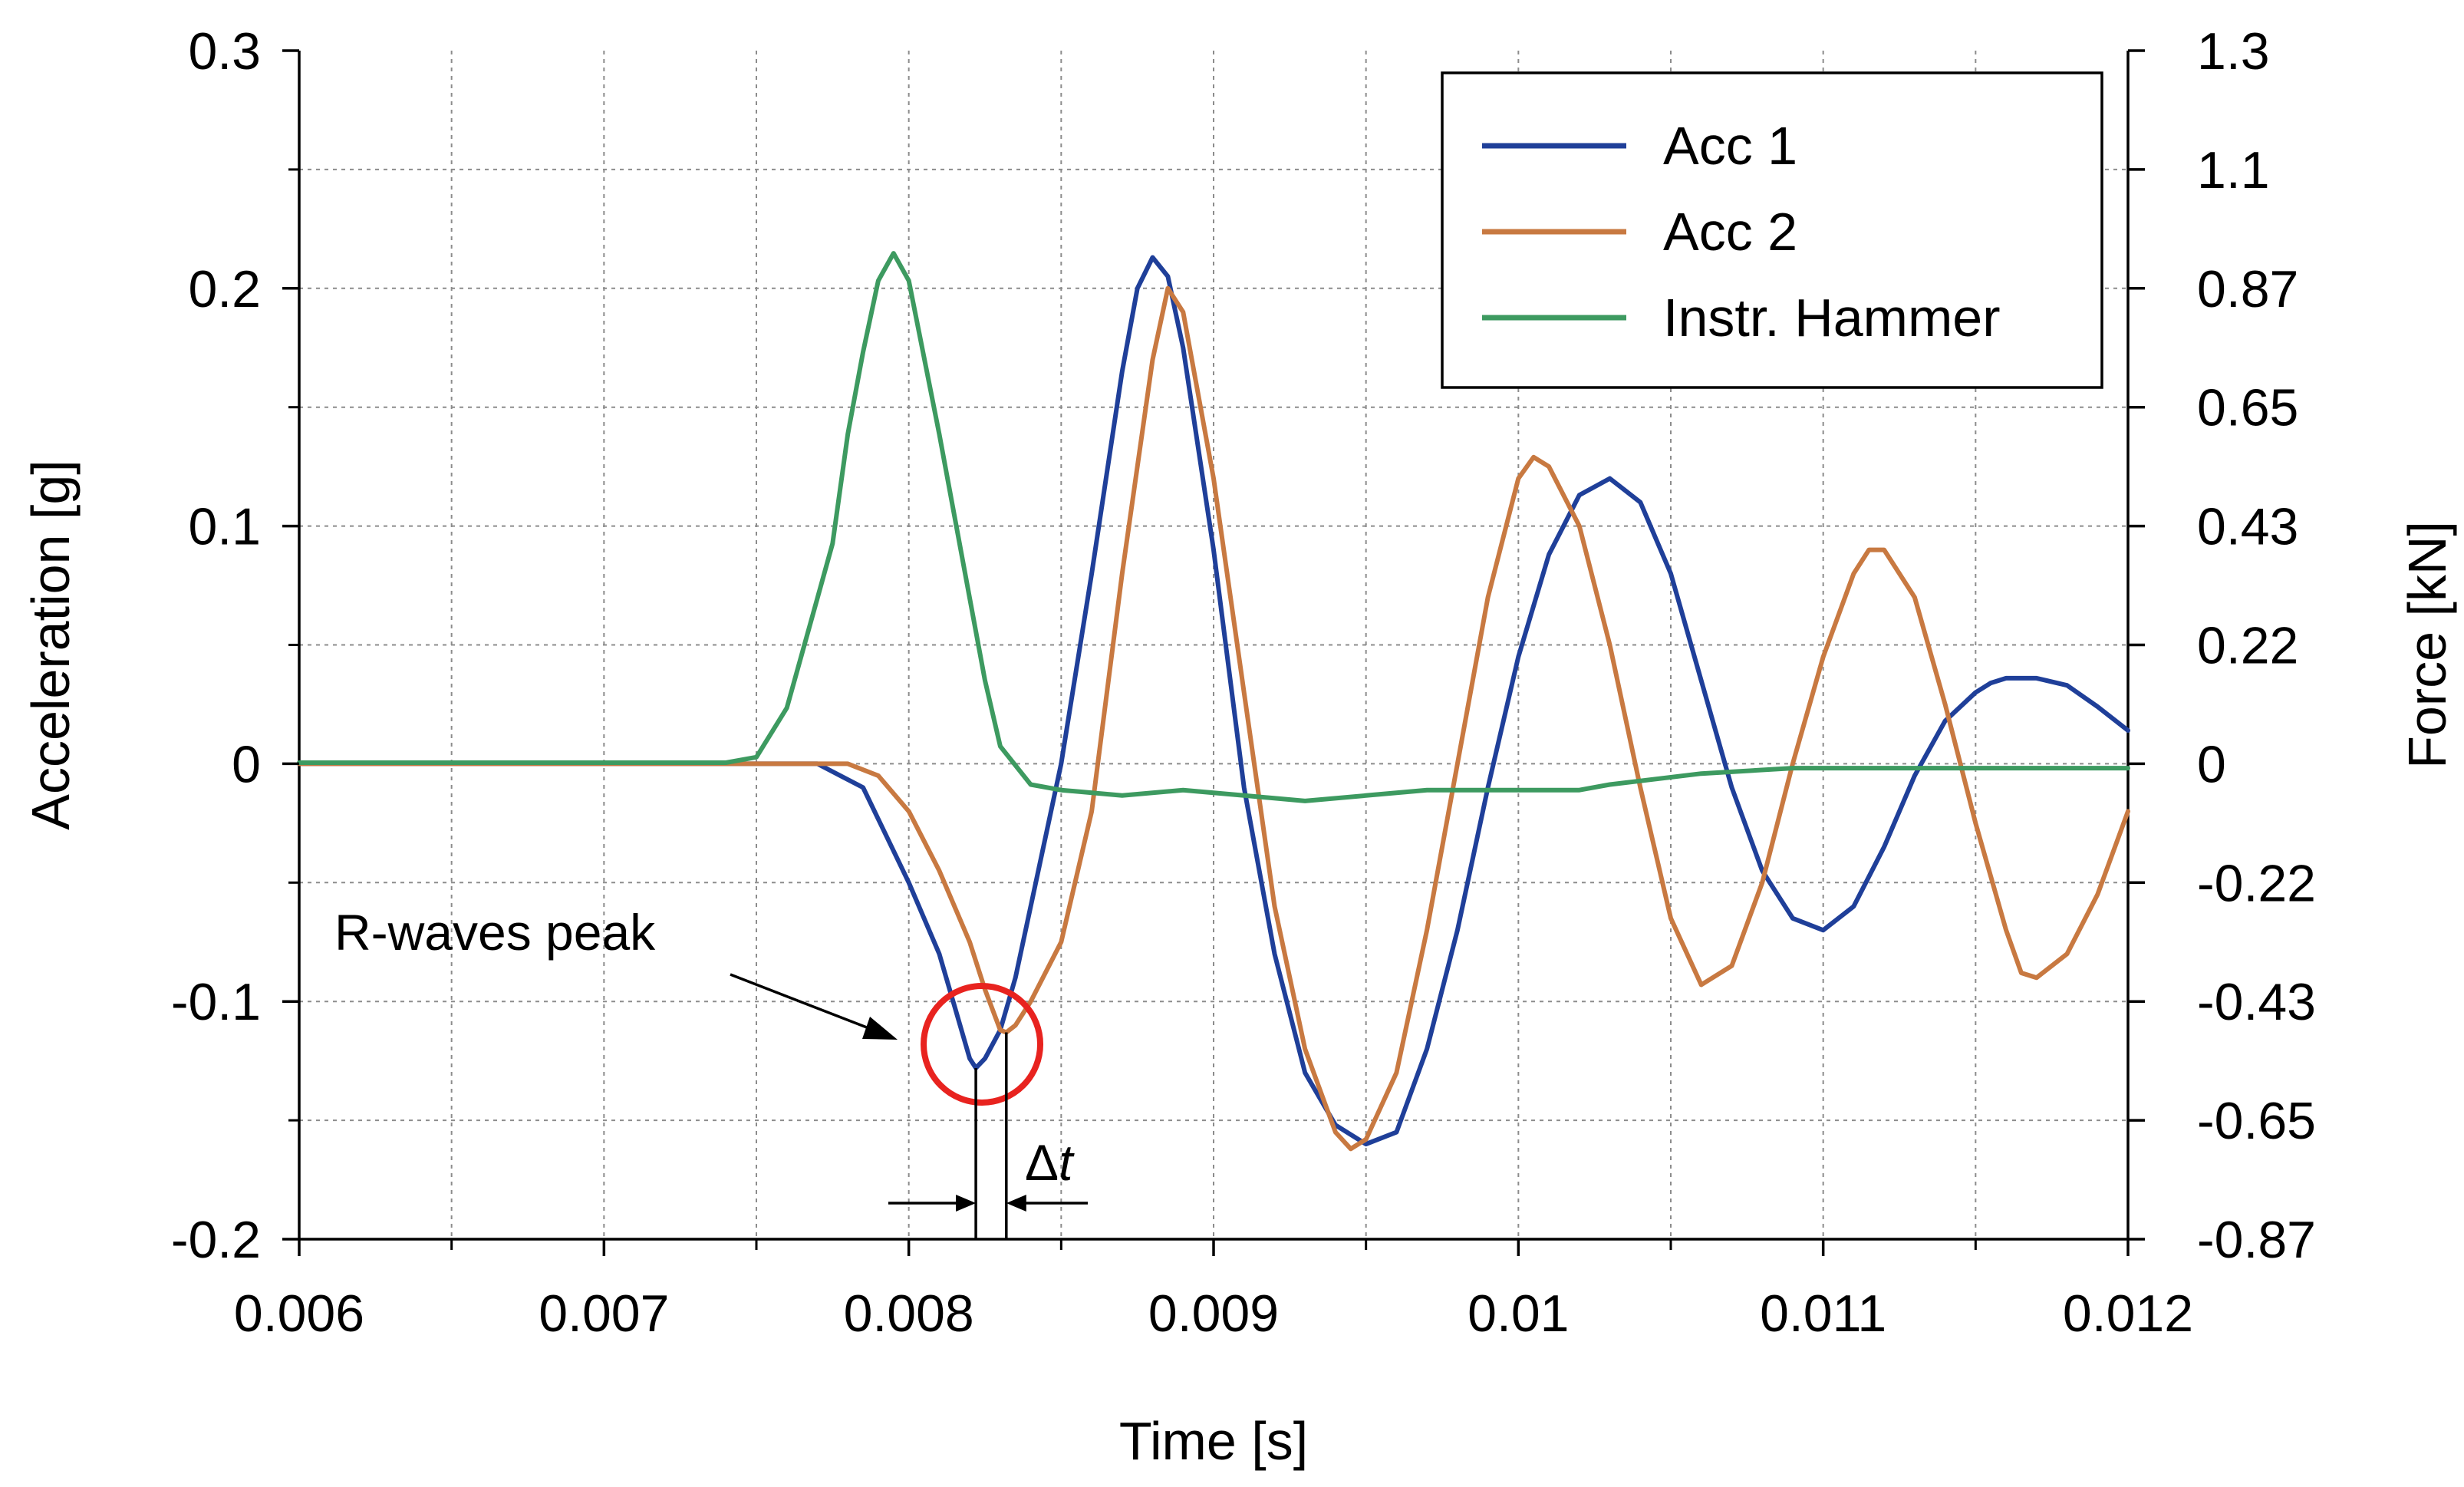 Image resolution: width=2464 pixels, height=1487 pixels. What do you see at coordinates (805, 1003) in the screenshot?
I see `peak-arrow-line` at bounding box center [805, 1003].